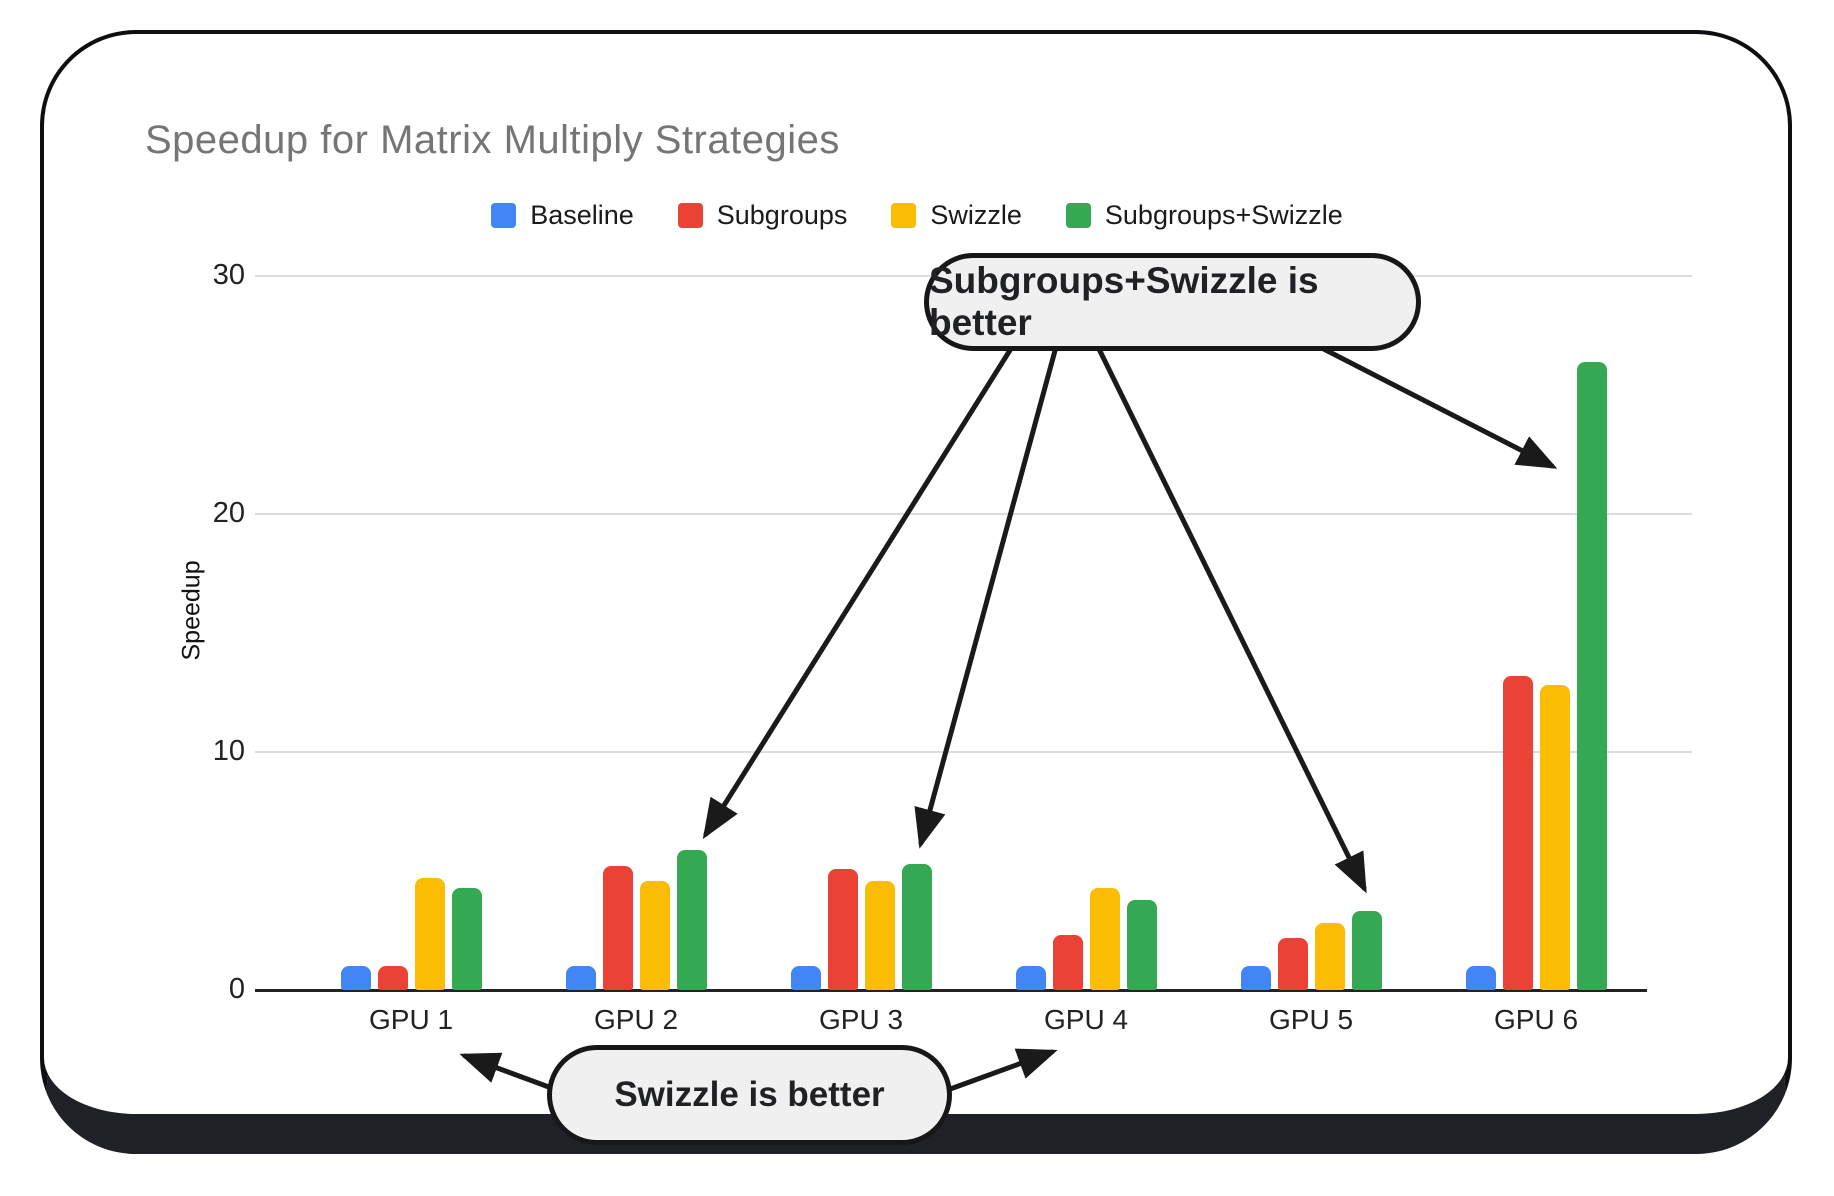  What do you see at coordinates (1255, 978) in the screenshot?
I see `bar-gpu5-baseline` at bounding box center [1255, 978].